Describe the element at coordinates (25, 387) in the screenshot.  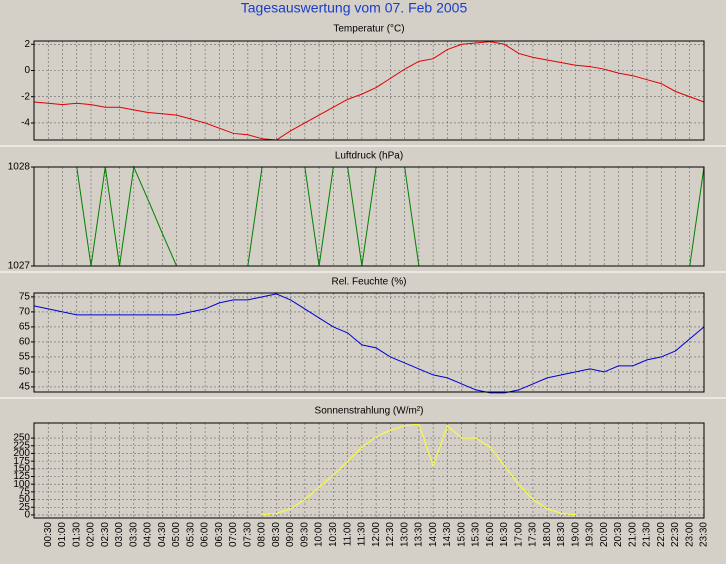
I see `y-tick-label: 45` at that location.